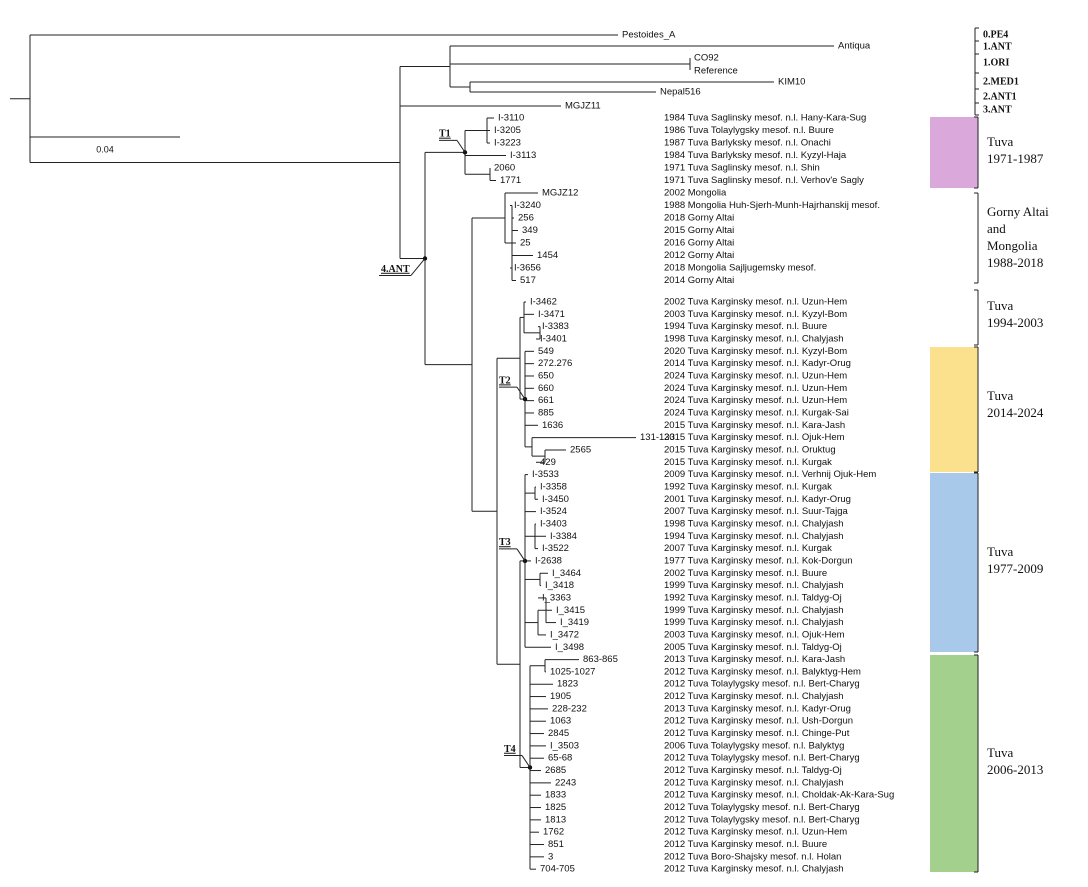  Describe the element at coordinates (555, 499) in the screenshot. I see `leaf-label: I-3450` at that location.